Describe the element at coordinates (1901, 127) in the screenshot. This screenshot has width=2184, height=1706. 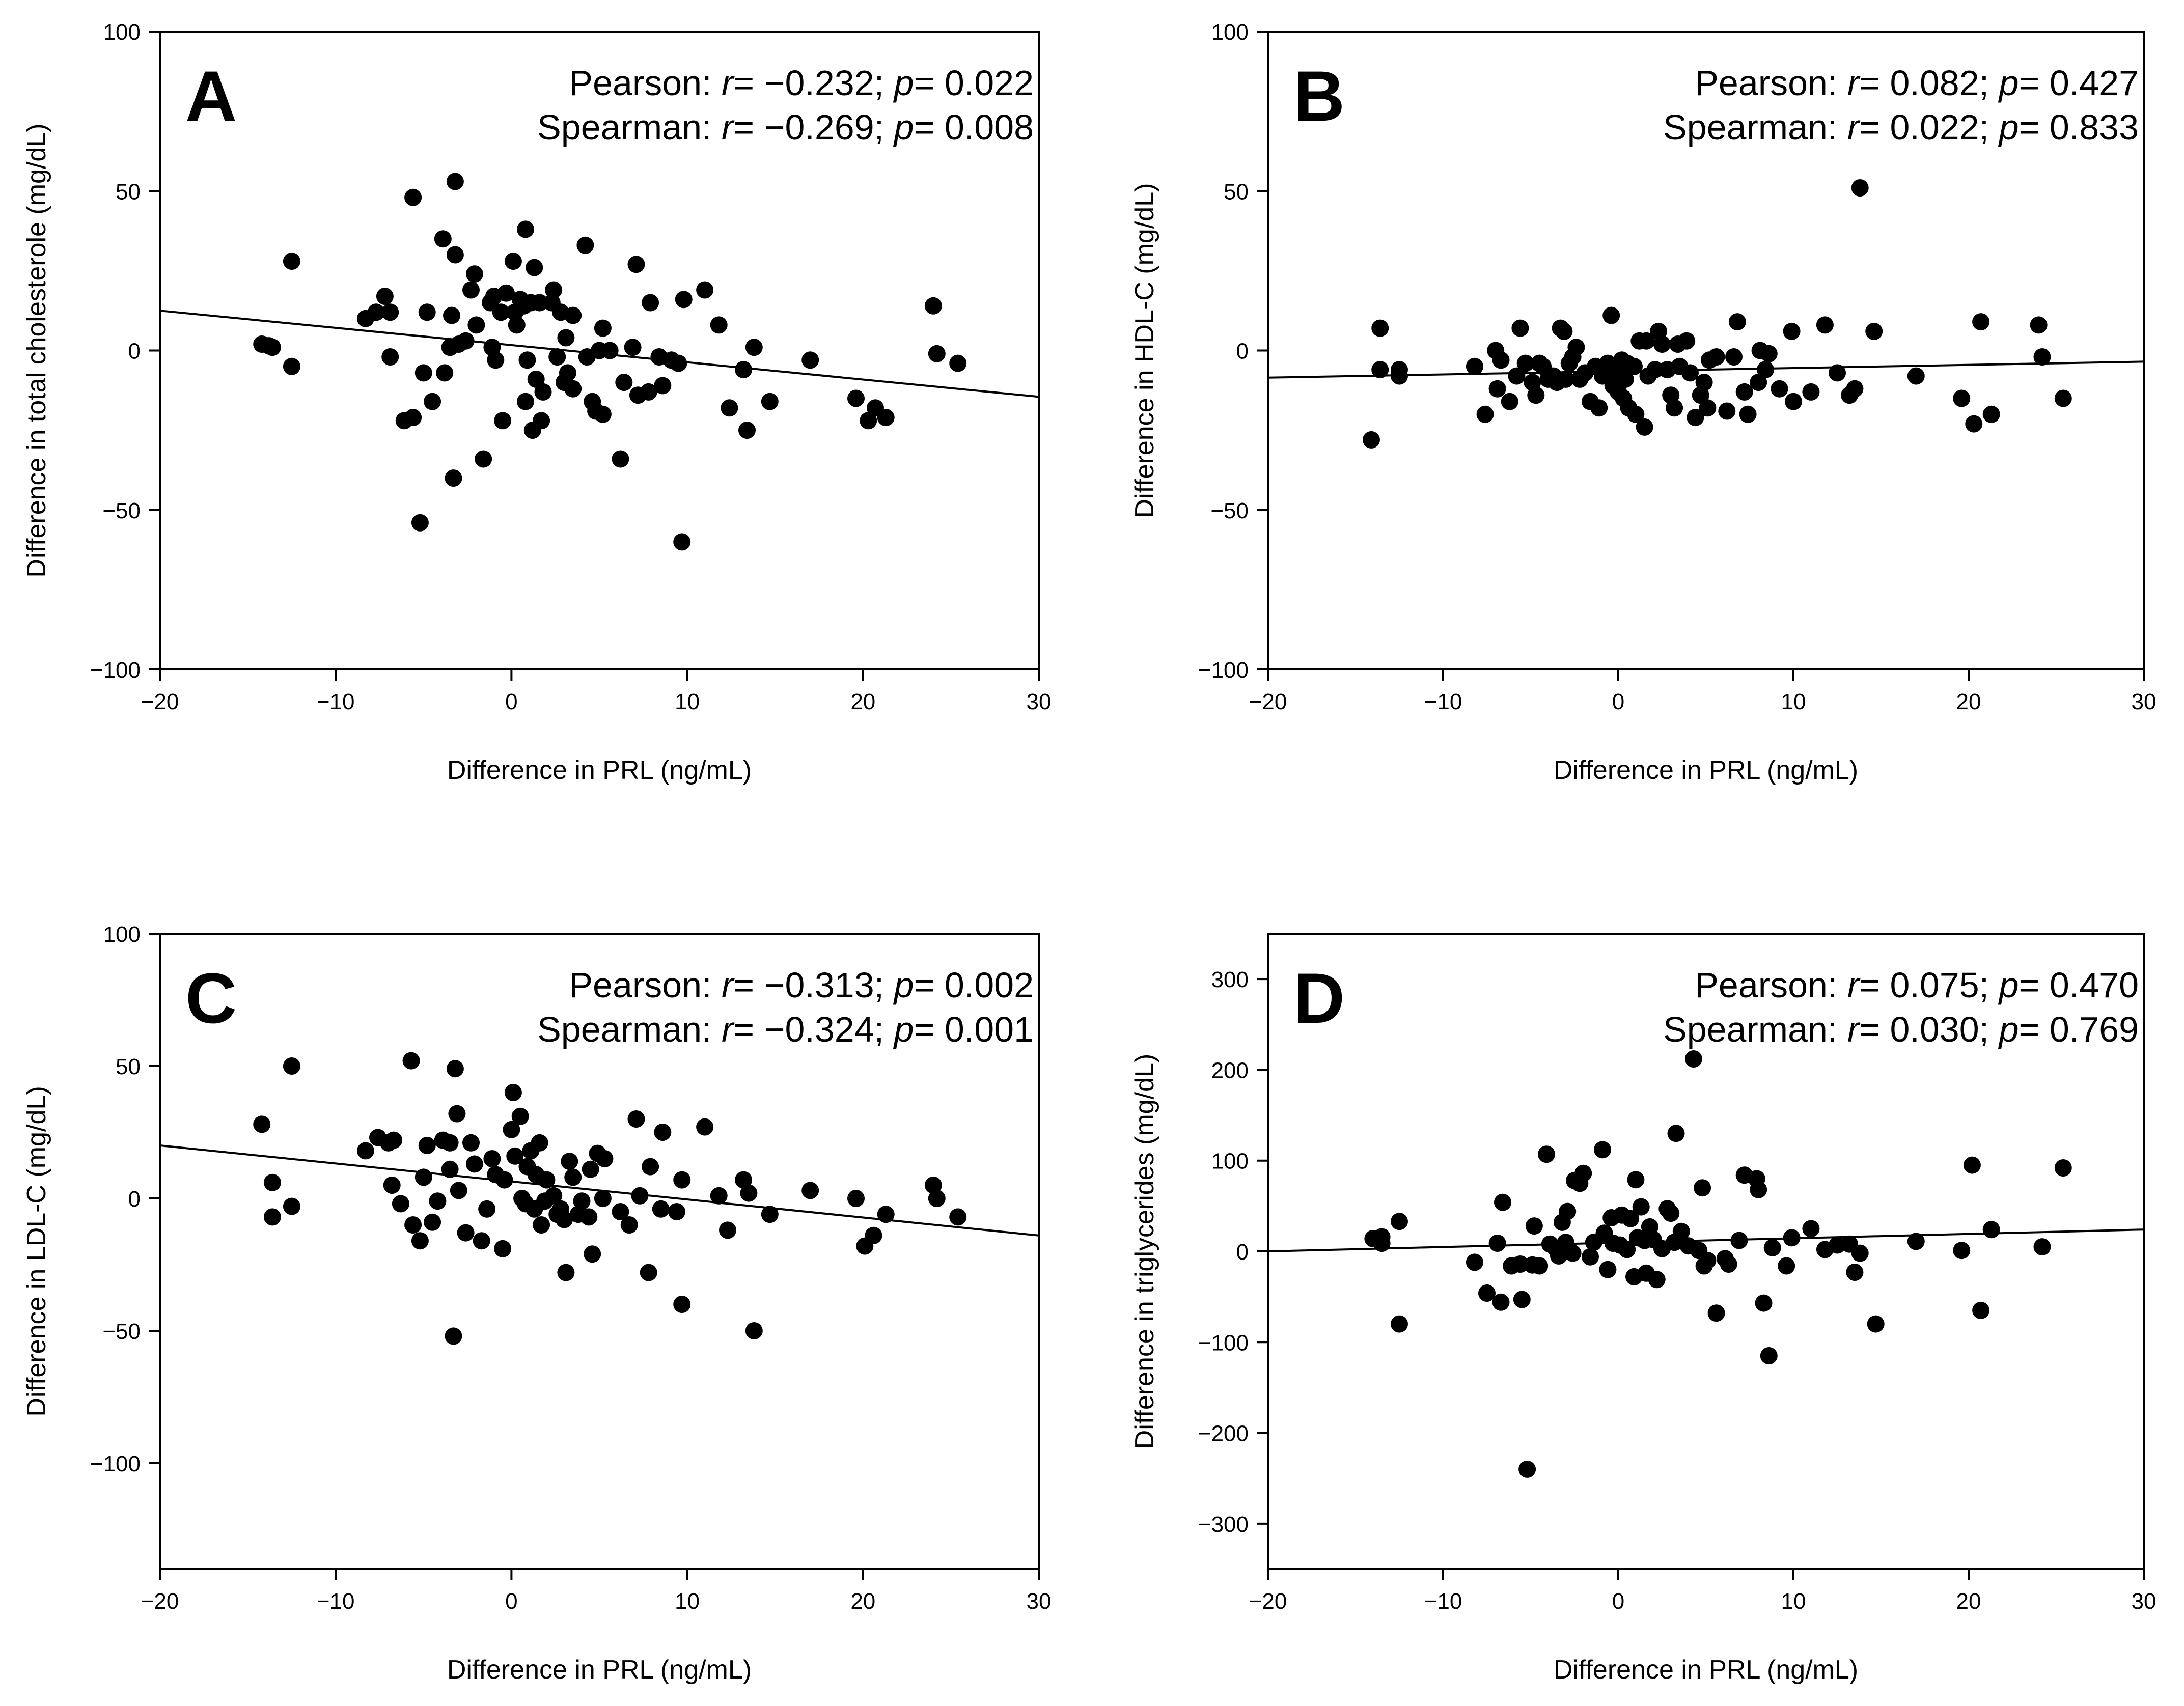
I see `panel-b-spearman-annotation: Spearman: r= 0.022; p= 0.833` at that location.